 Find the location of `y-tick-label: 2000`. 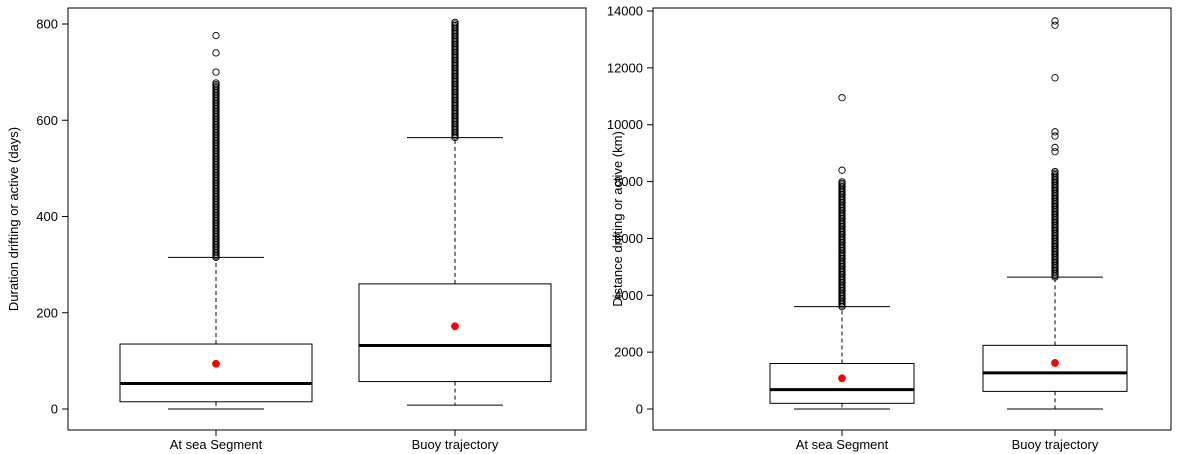

y-tick-label: 2000 is located at coordinates (628, 352).